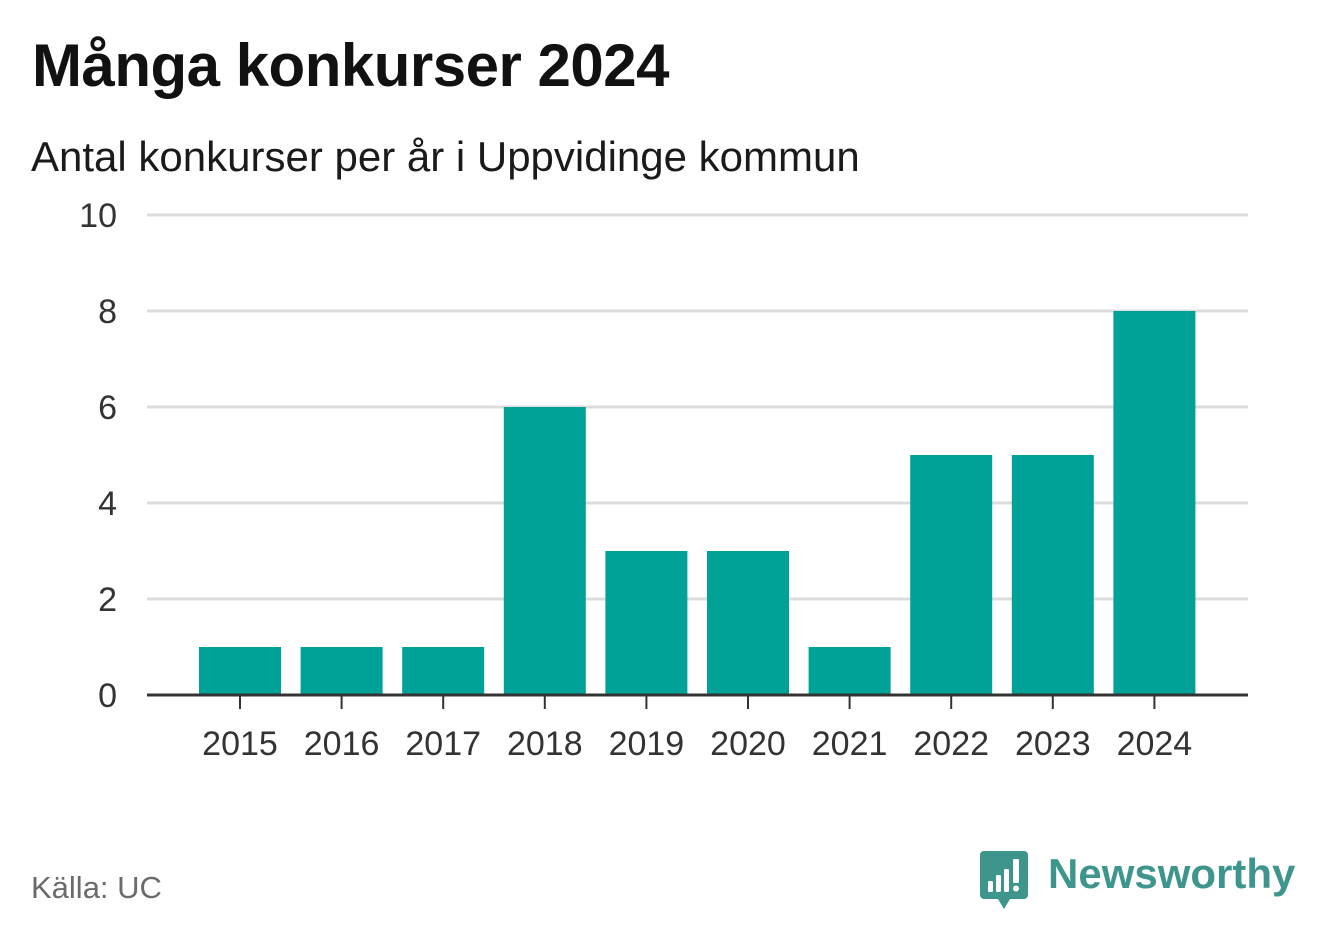 The height and width of the screenshot is (939, 1322). I want to click on bar-2021, so click(849, 671).